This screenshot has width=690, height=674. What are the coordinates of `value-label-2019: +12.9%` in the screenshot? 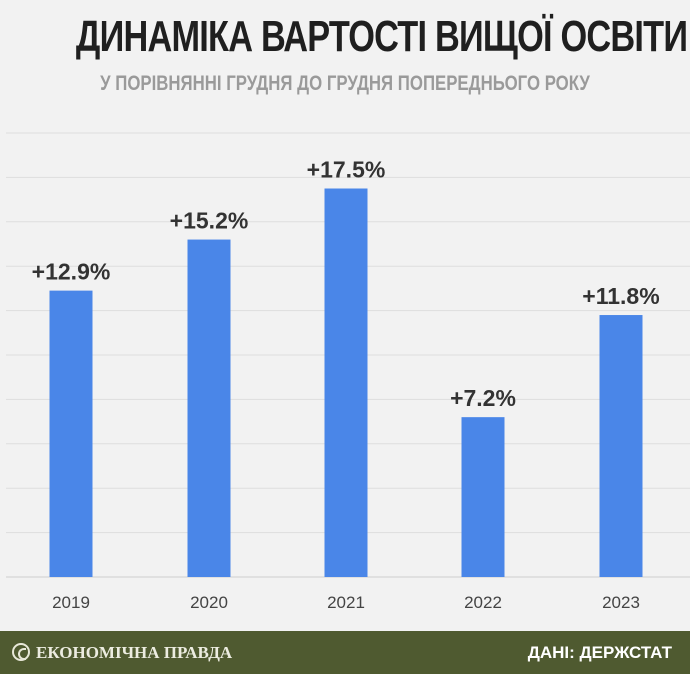 It's located at (71, 272).